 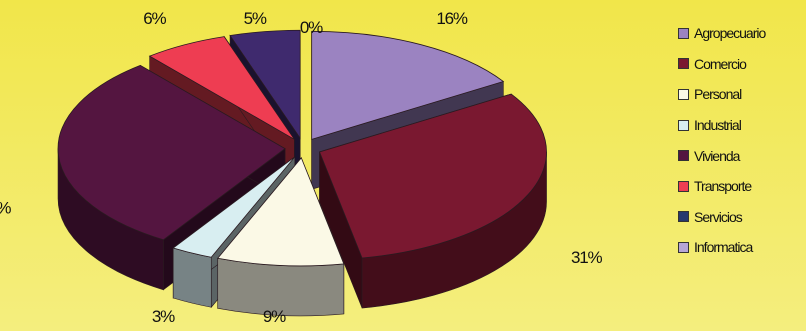 What do you see at coordinates (718, 94) in the screenshot?
I see `legend-label: Personal` at bounding box center [718, 94].